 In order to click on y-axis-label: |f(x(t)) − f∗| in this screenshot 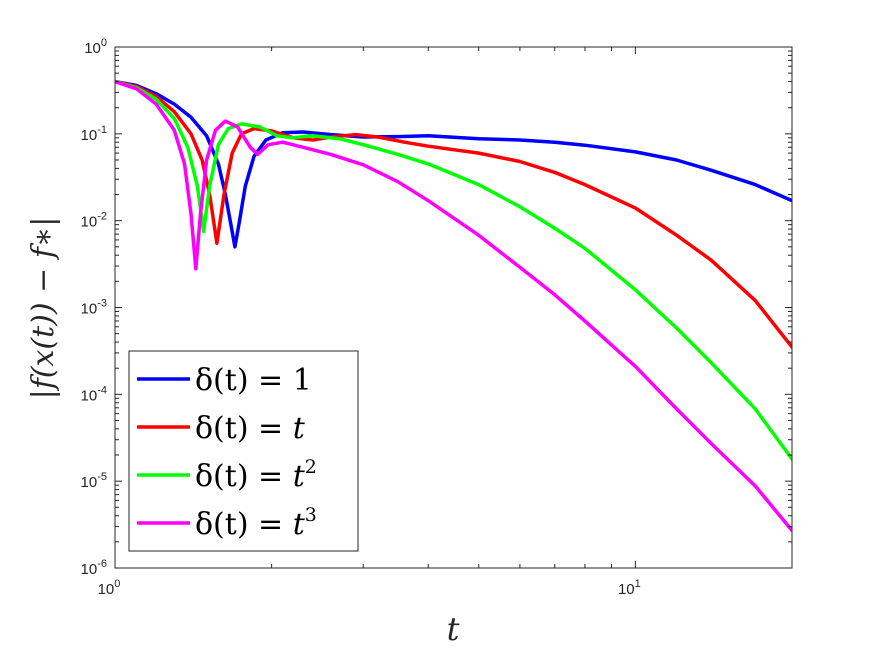, I will do `click(43, 308)`.